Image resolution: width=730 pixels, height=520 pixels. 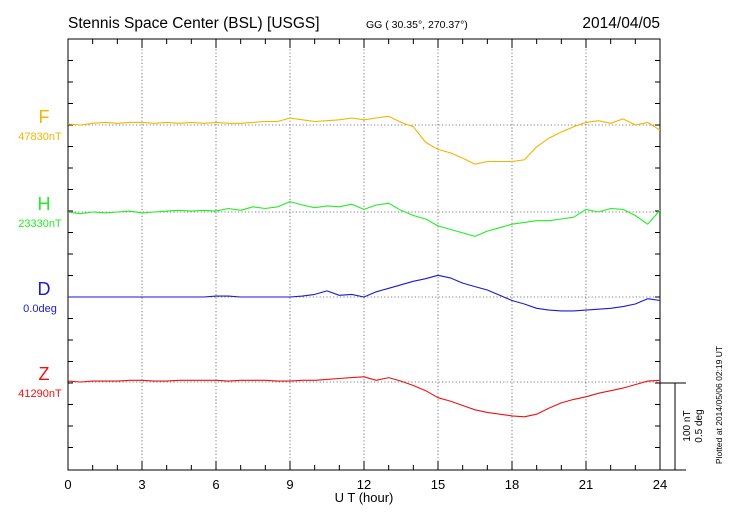 What do you see at coordinates (586, 484) in the screenshot?
I see `x-tick-label: 21` at bounding box center [586, 484].